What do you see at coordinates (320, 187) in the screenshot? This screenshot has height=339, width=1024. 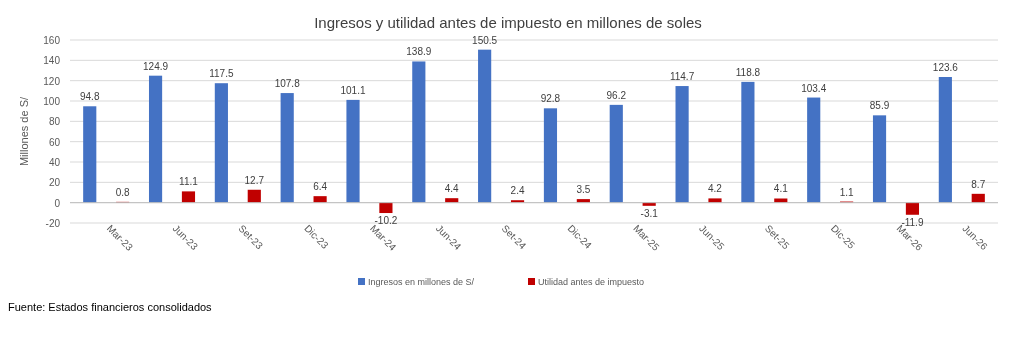 I see `data-label: 6.4` at bounding box center [320, 187].